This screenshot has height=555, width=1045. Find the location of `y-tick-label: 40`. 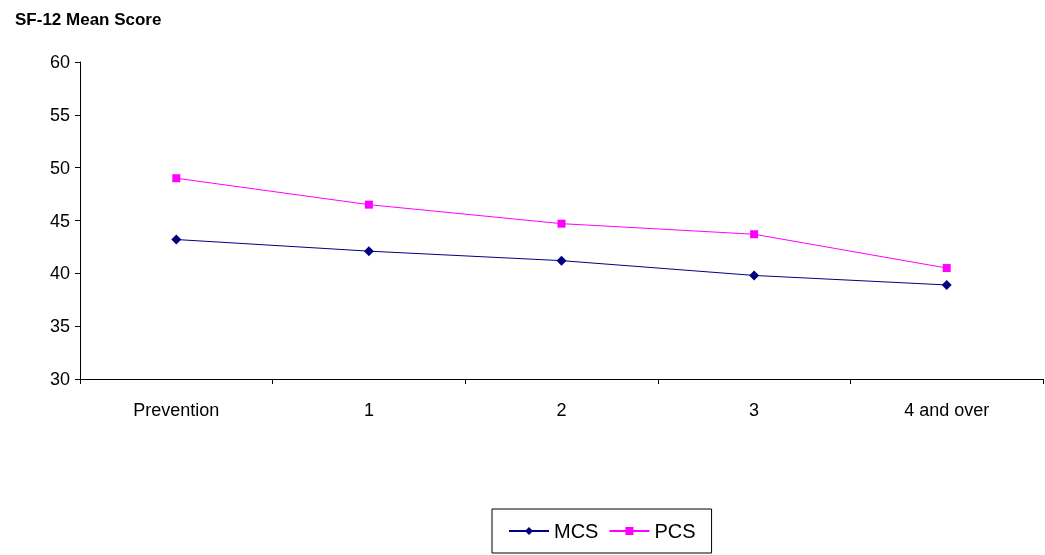

y-tick-label: 40 is located at coordinates (59, 273).